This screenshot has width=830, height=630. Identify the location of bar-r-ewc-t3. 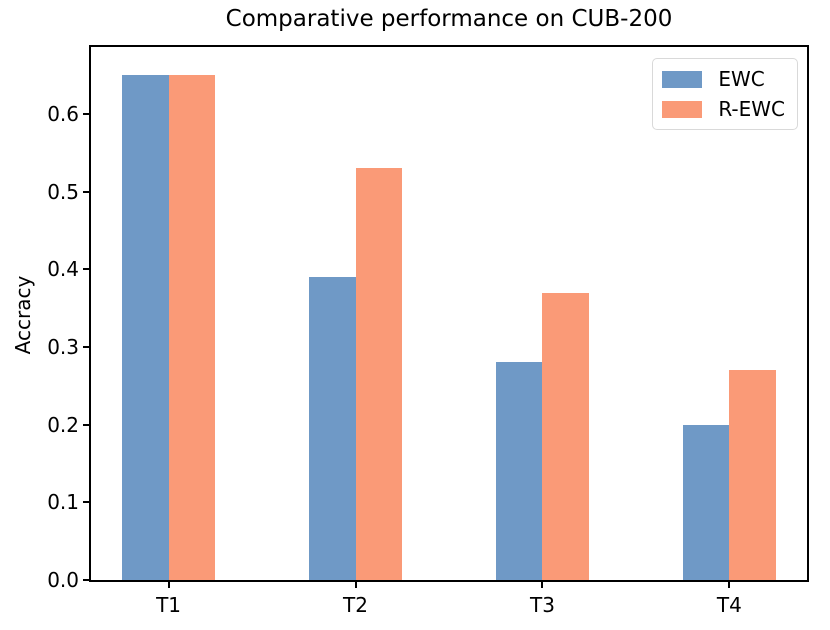
(566, 436).